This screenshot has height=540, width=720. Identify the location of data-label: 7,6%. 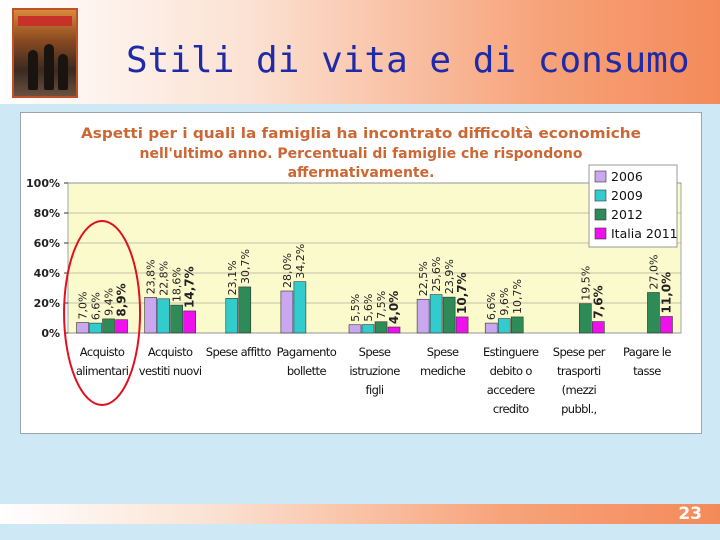
(598, 301).